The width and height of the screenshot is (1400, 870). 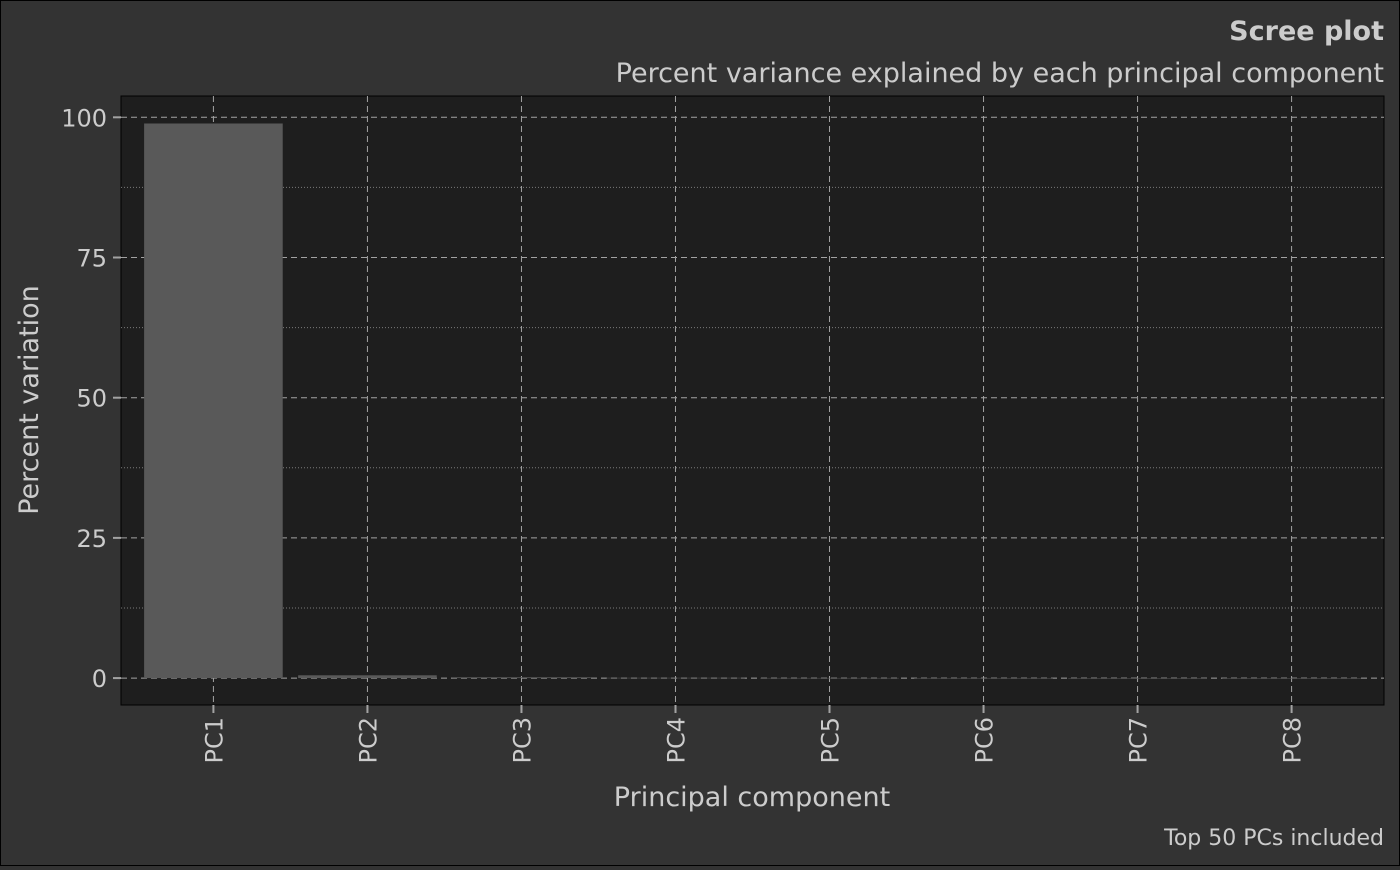 What do you see at coordinates (983, 678) in the screenshot?
I see `bar-pc6` at bounding box center [983, 678].